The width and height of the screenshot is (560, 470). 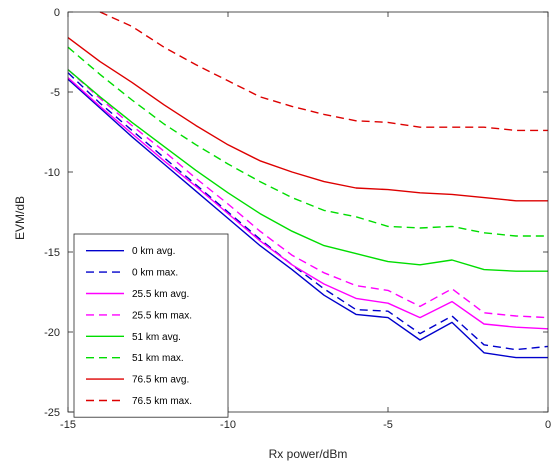 I want to click on legend-box, so click(x=151, y=325).